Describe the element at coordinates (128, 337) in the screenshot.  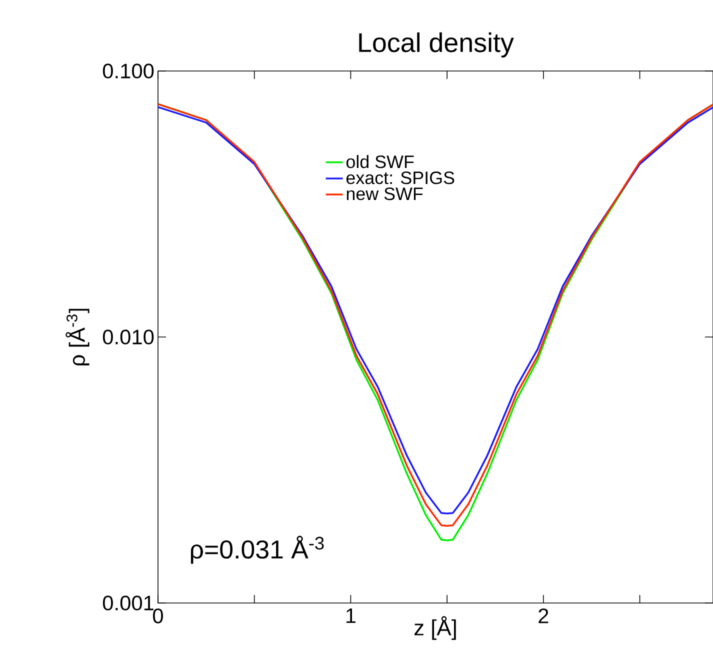
I see `y-tick-label: 0.010` at that location.